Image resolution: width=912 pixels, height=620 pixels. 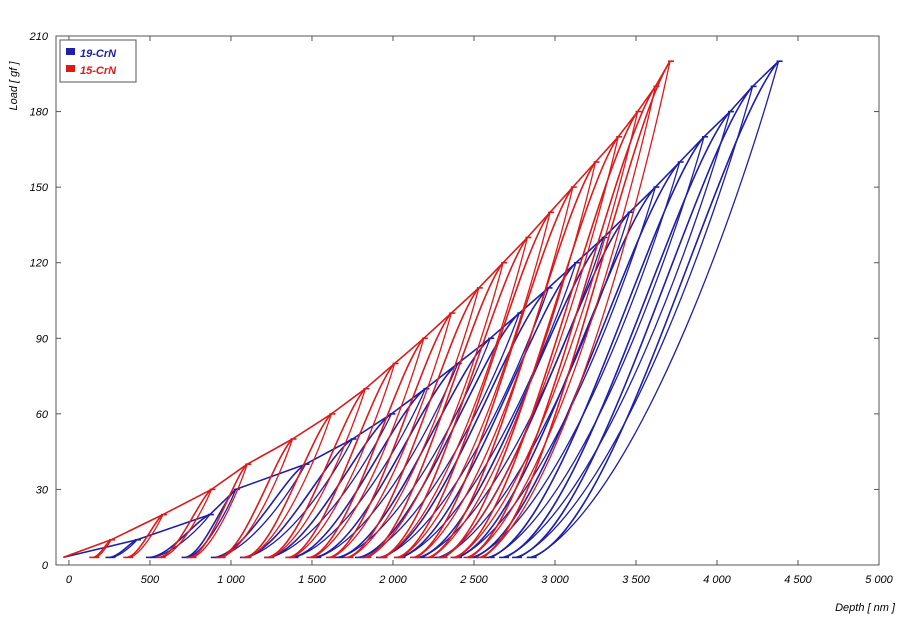 What do you see at coordinates (636, 580) in the screenshot?
I see `x-tick-label: 3 500` at bounding box center [636, 580].